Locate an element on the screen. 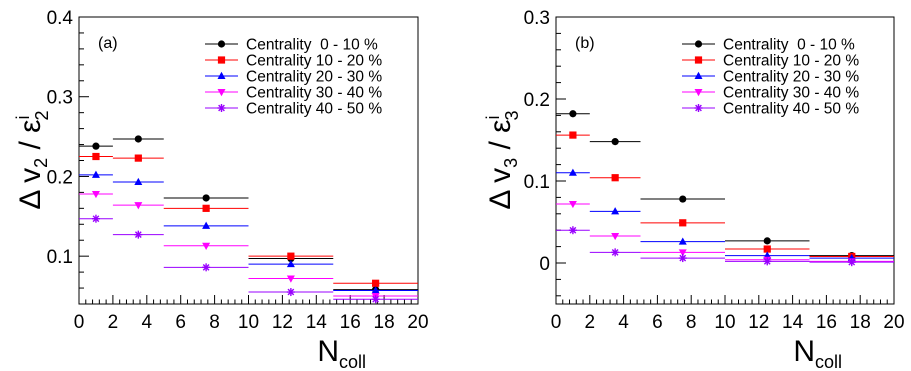  y-tick-label: 0.2 is located at coordinates (60, 177).